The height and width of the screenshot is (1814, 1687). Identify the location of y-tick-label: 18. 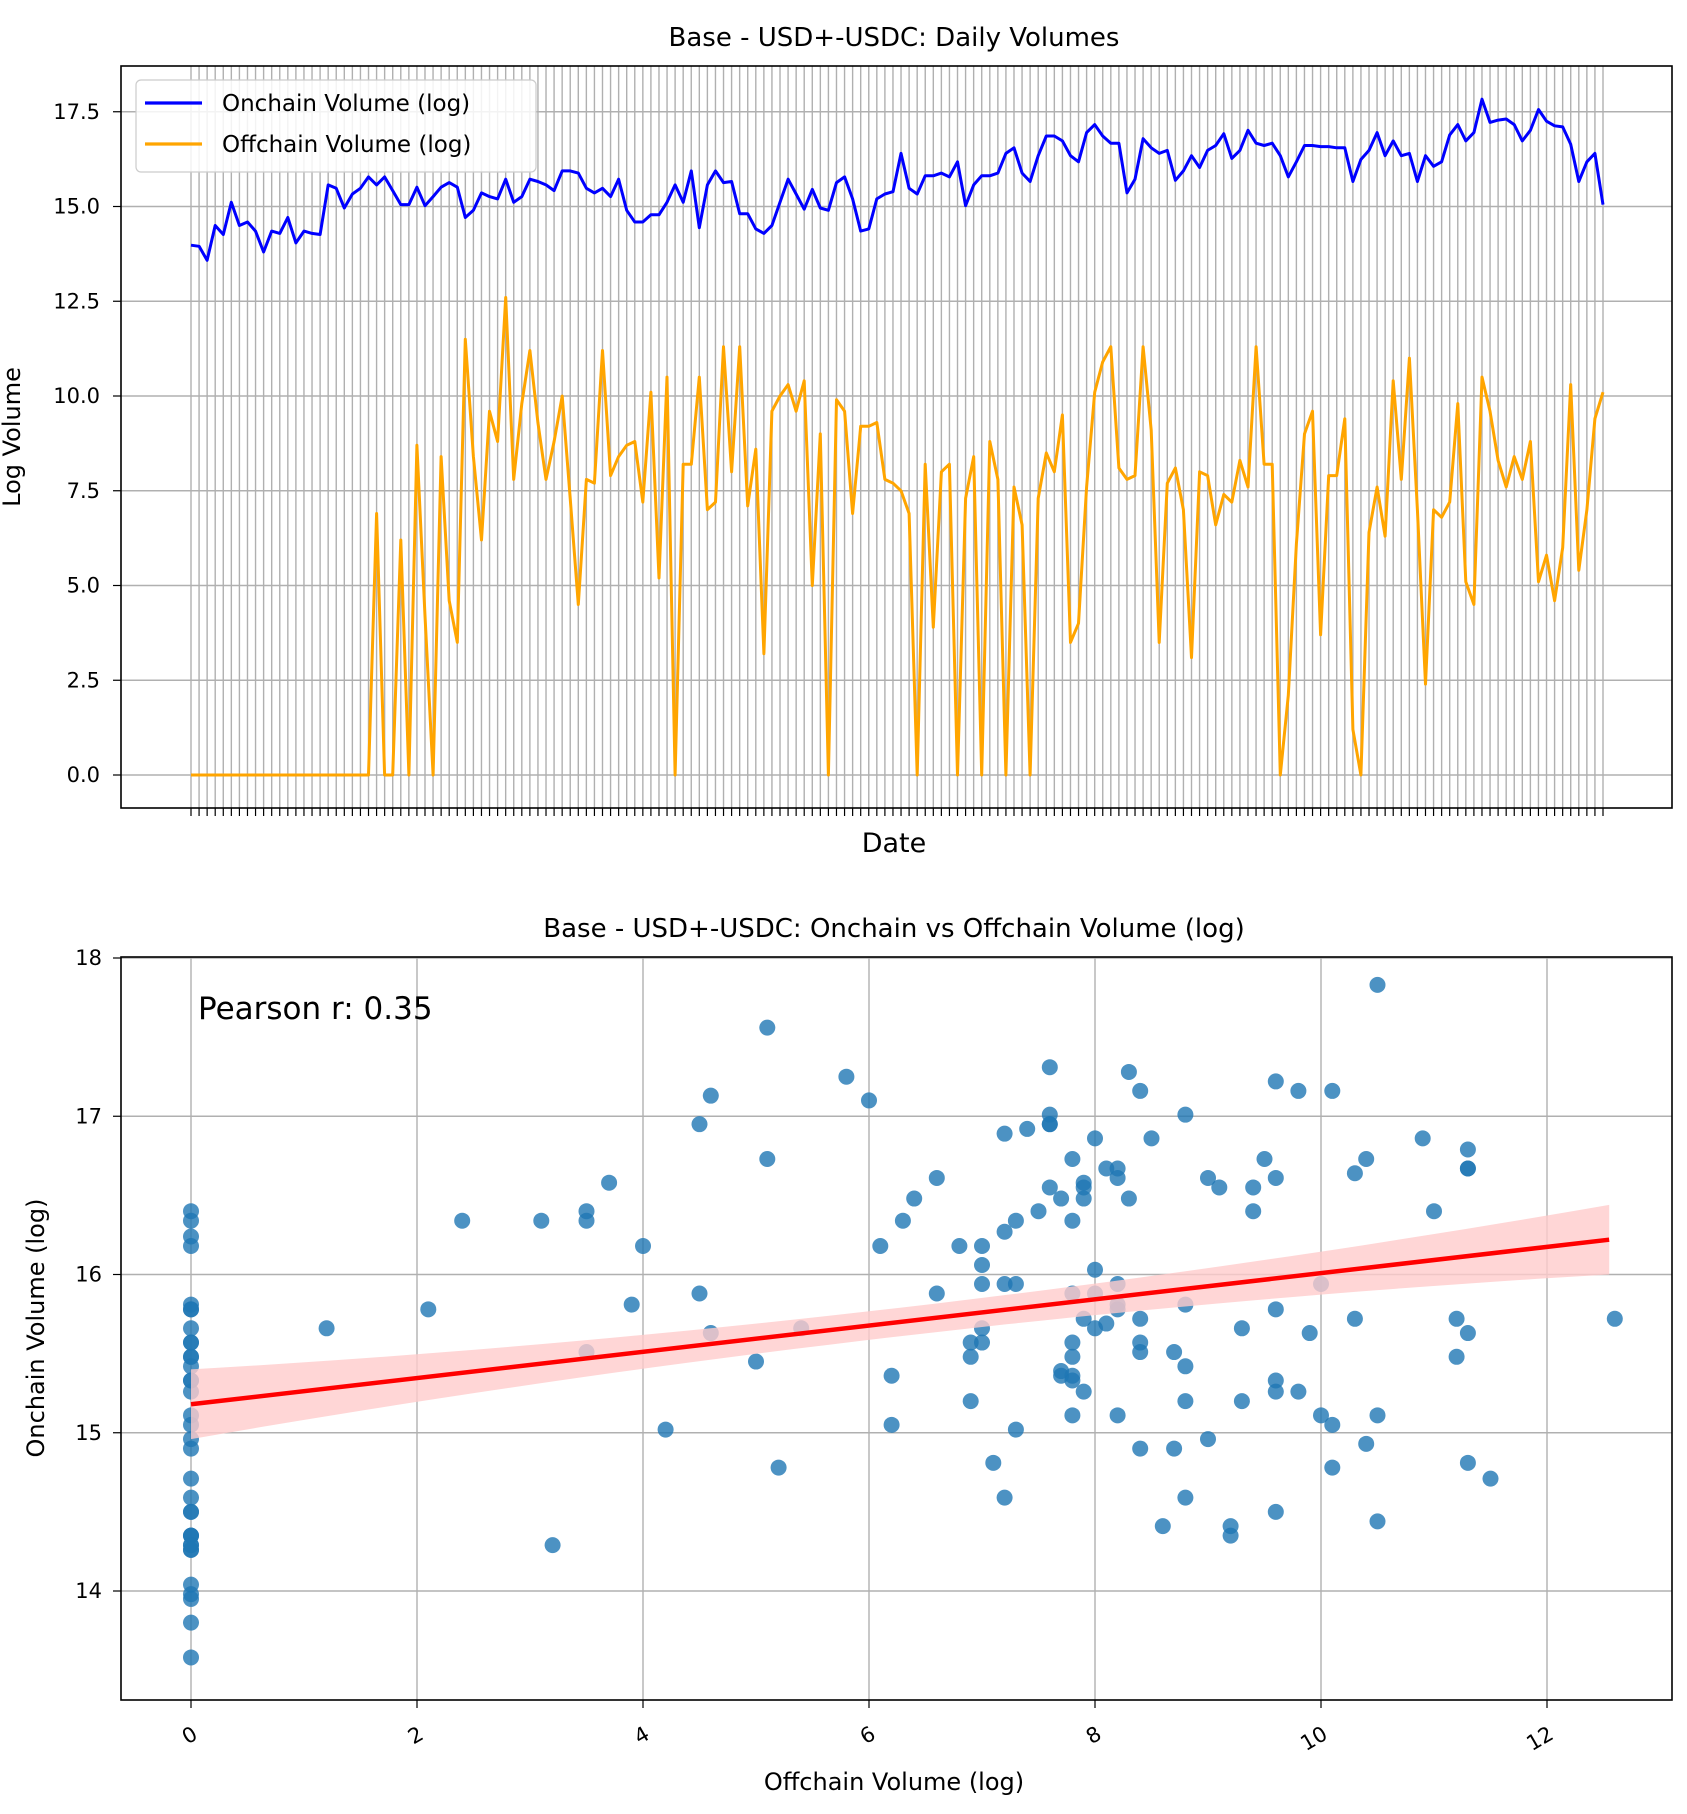
(88, 958).